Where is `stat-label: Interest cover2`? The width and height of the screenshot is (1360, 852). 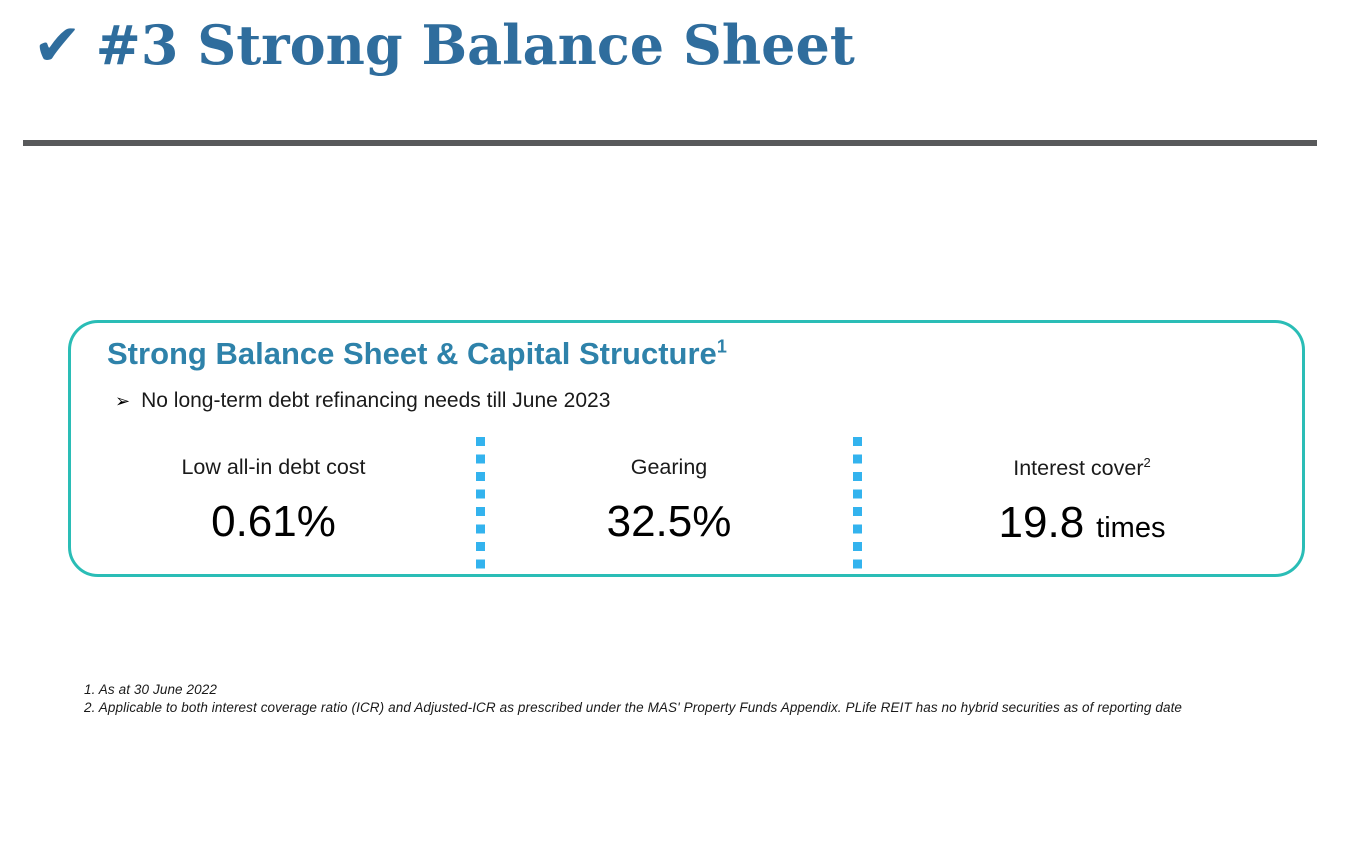
stat-label: Interest cover2 is located at coordinates (1081, 468).